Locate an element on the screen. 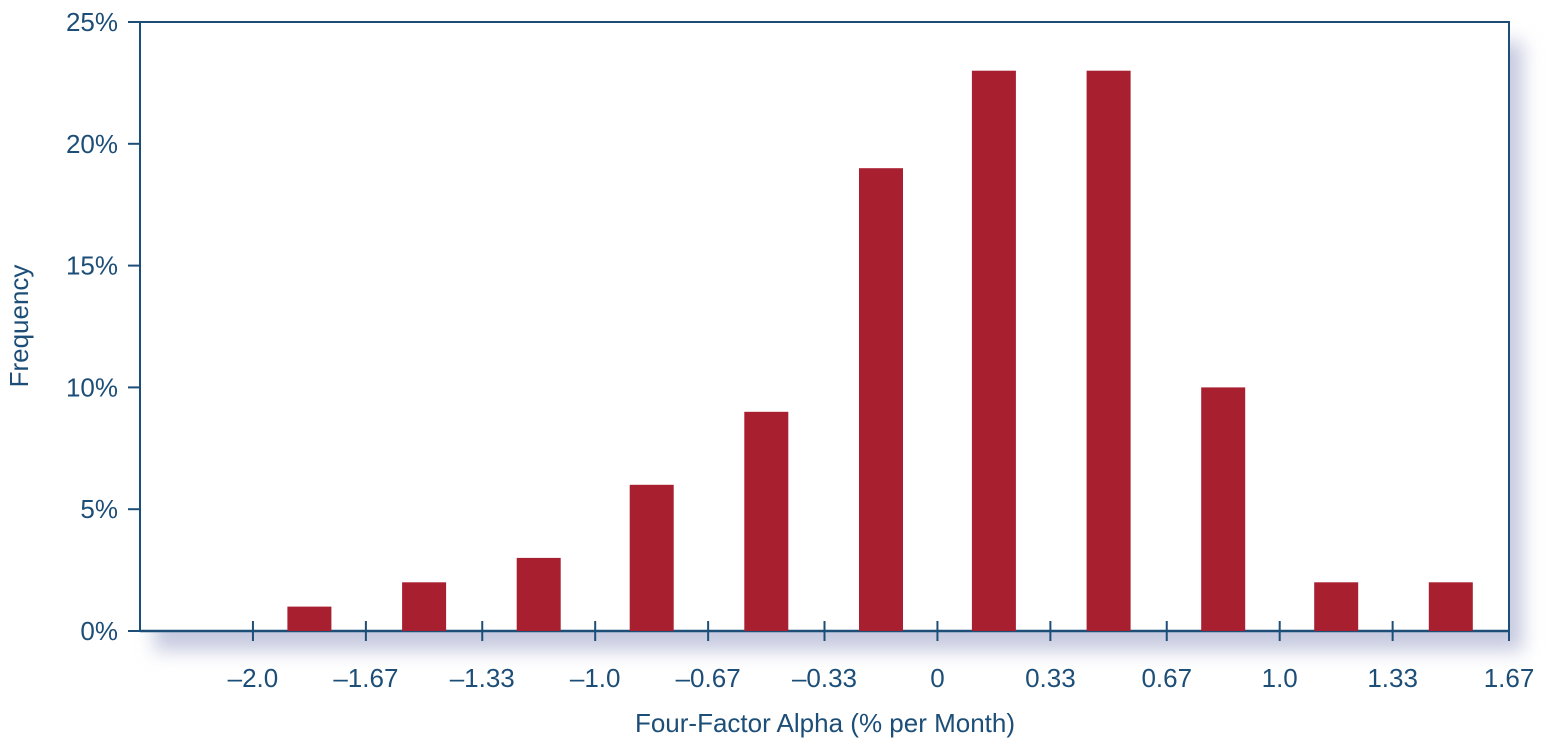  x-tick-label-10: 1.33 is located at coordinates (1392, 678).